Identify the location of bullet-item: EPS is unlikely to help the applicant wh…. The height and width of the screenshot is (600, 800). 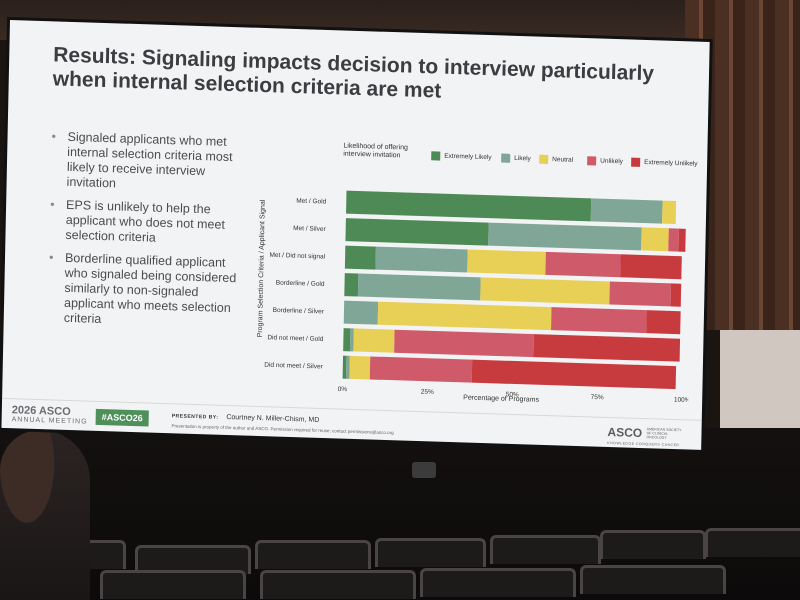
(144, 222).